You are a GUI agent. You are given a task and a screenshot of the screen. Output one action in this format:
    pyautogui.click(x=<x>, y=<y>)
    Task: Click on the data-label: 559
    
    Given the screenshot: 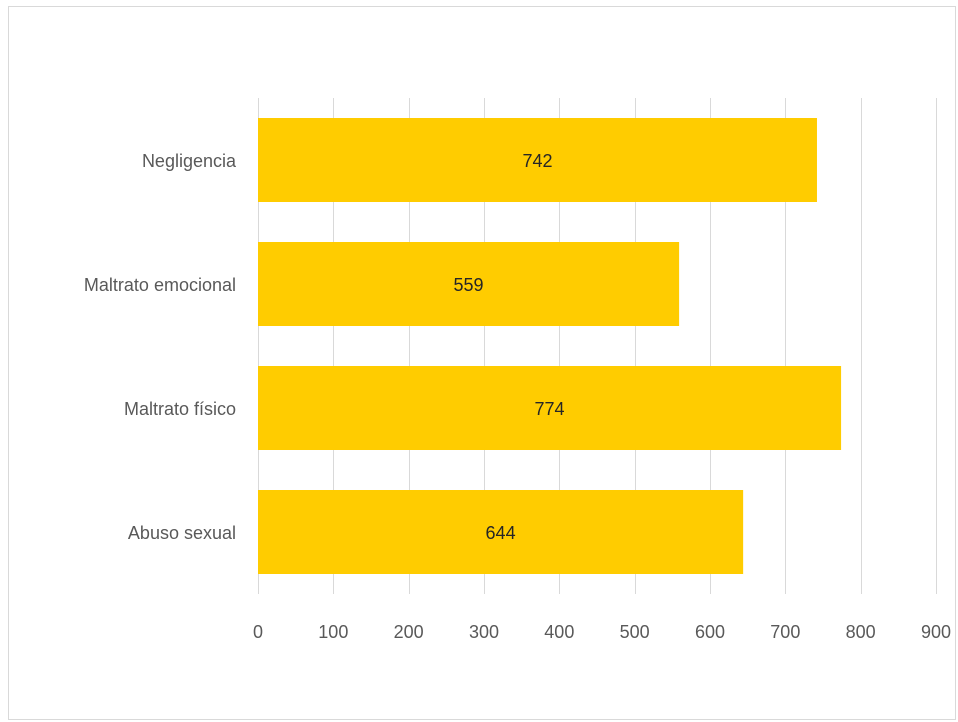 What is the action you would take?
    pyautogui.click(x=469, y=285)
    